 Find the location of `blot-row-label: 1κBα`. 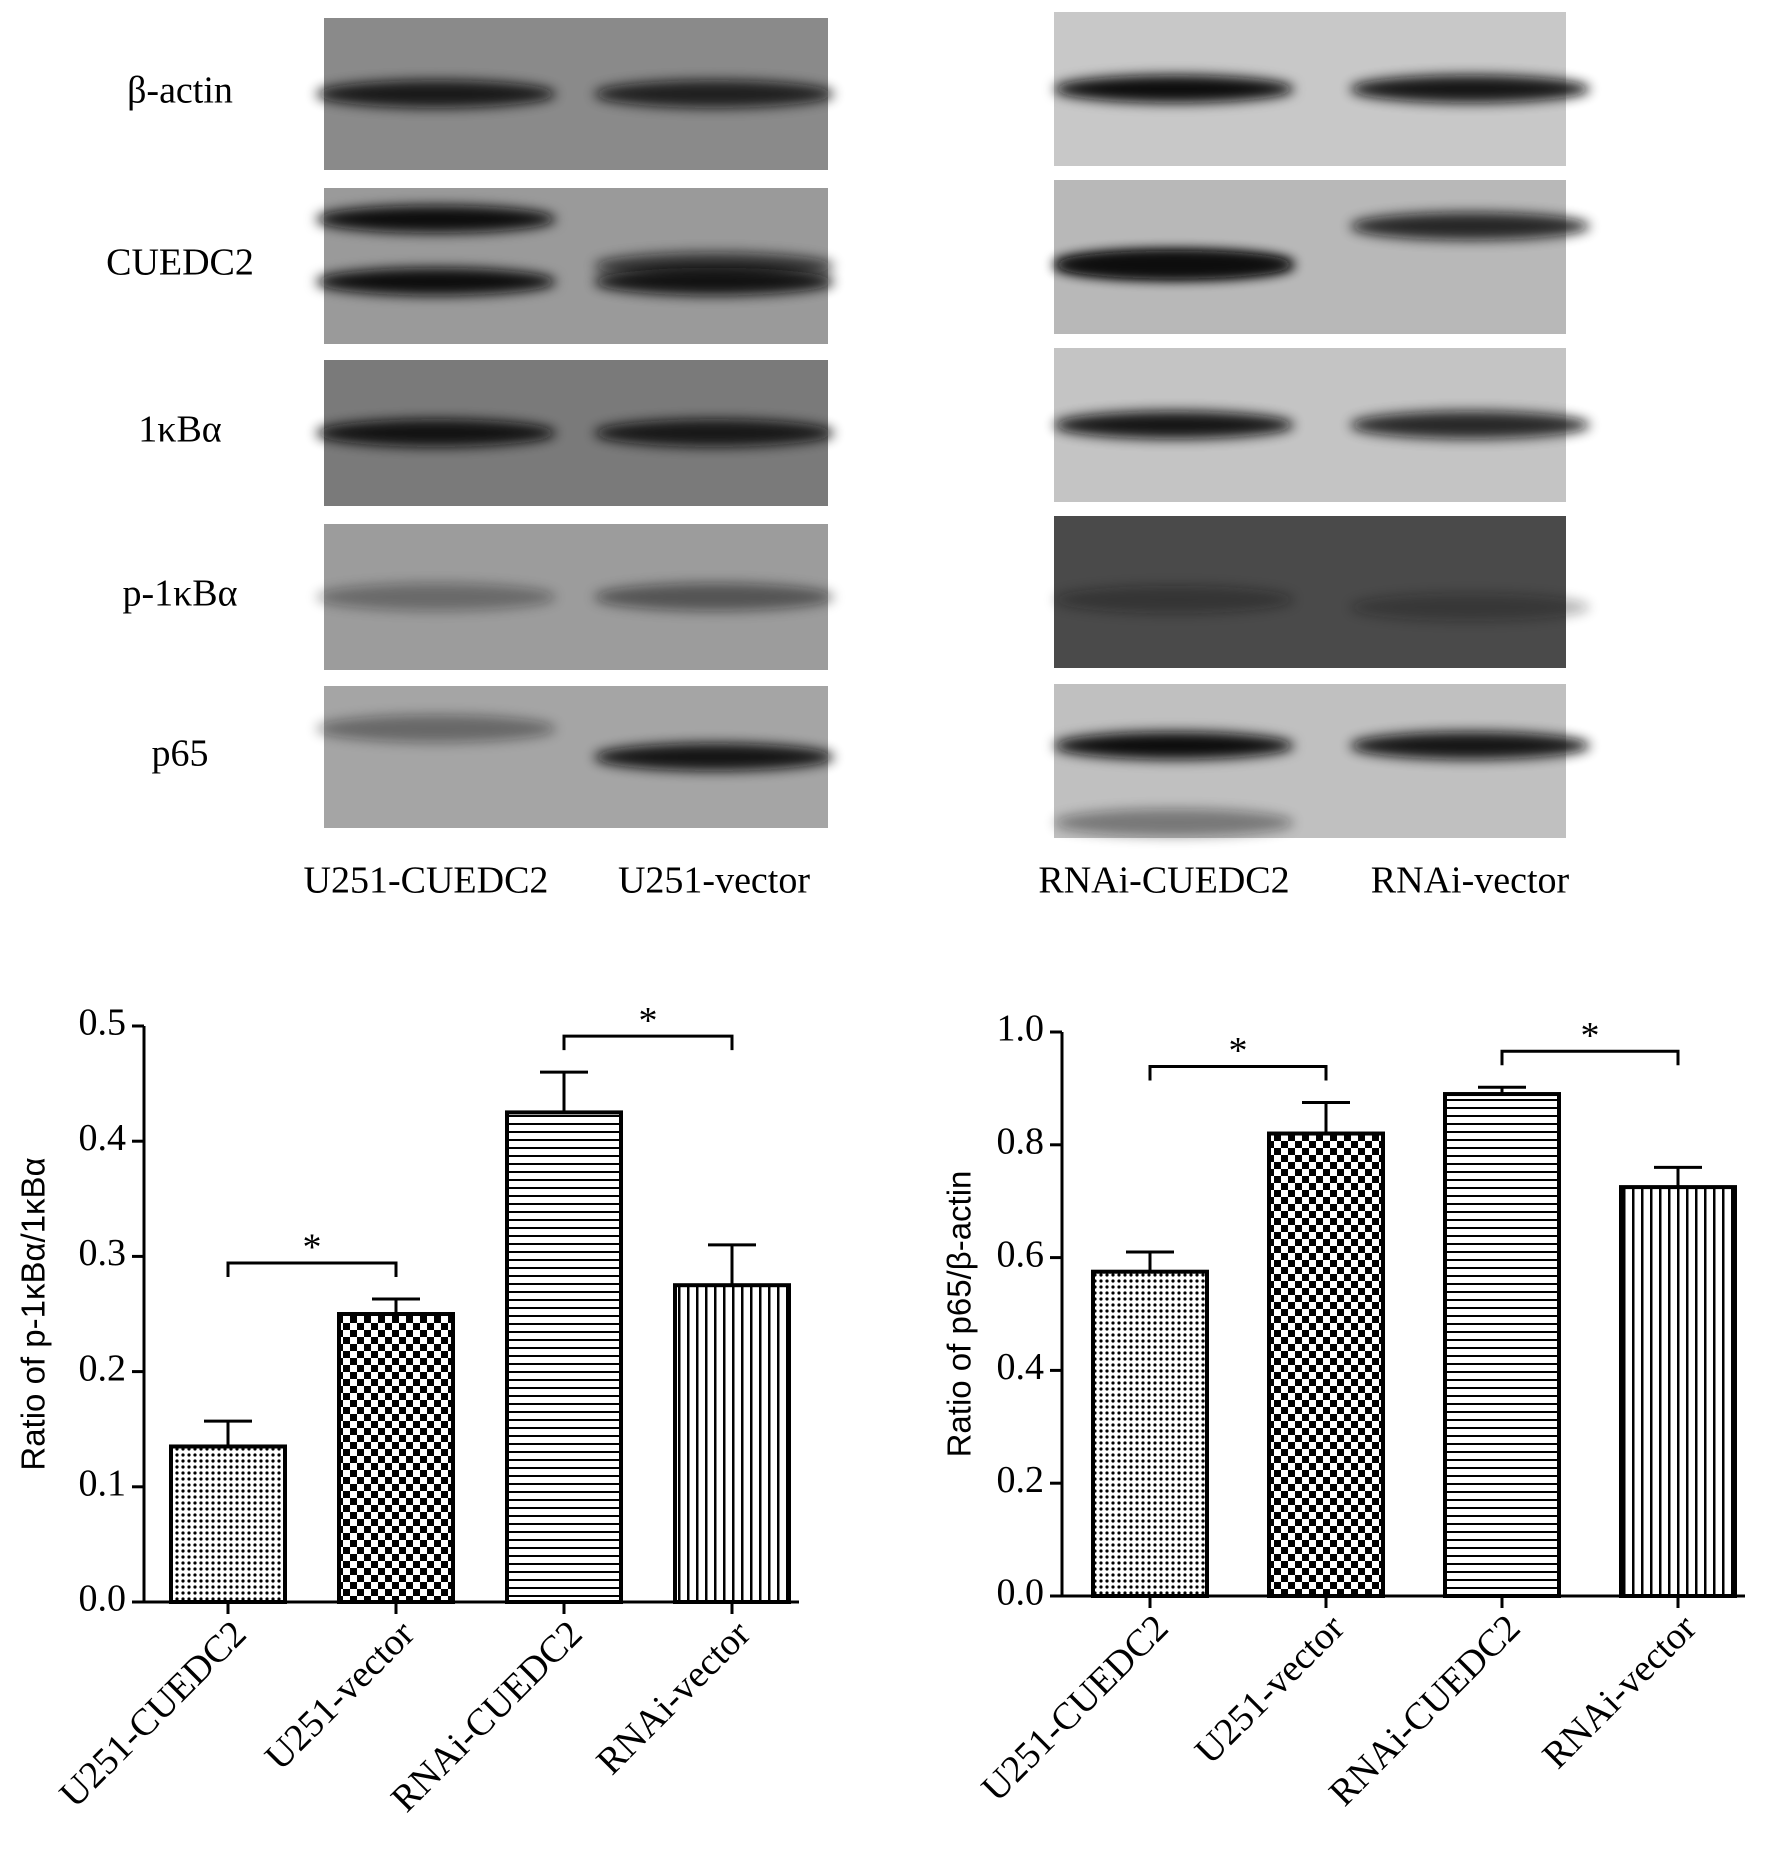

blot-row-label: 1κBα is located at coordinates (179, 430).